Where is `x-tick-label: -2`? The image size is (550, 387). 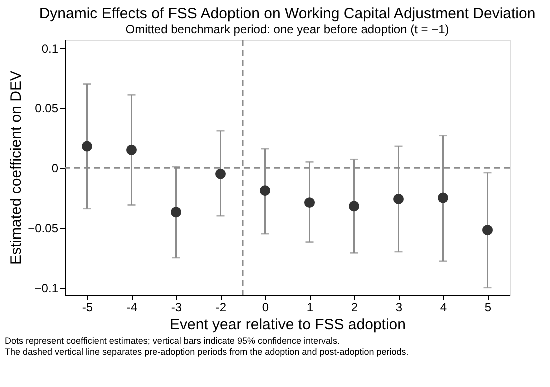 x-tick-label: -2 is located at coordinates (221, 307).